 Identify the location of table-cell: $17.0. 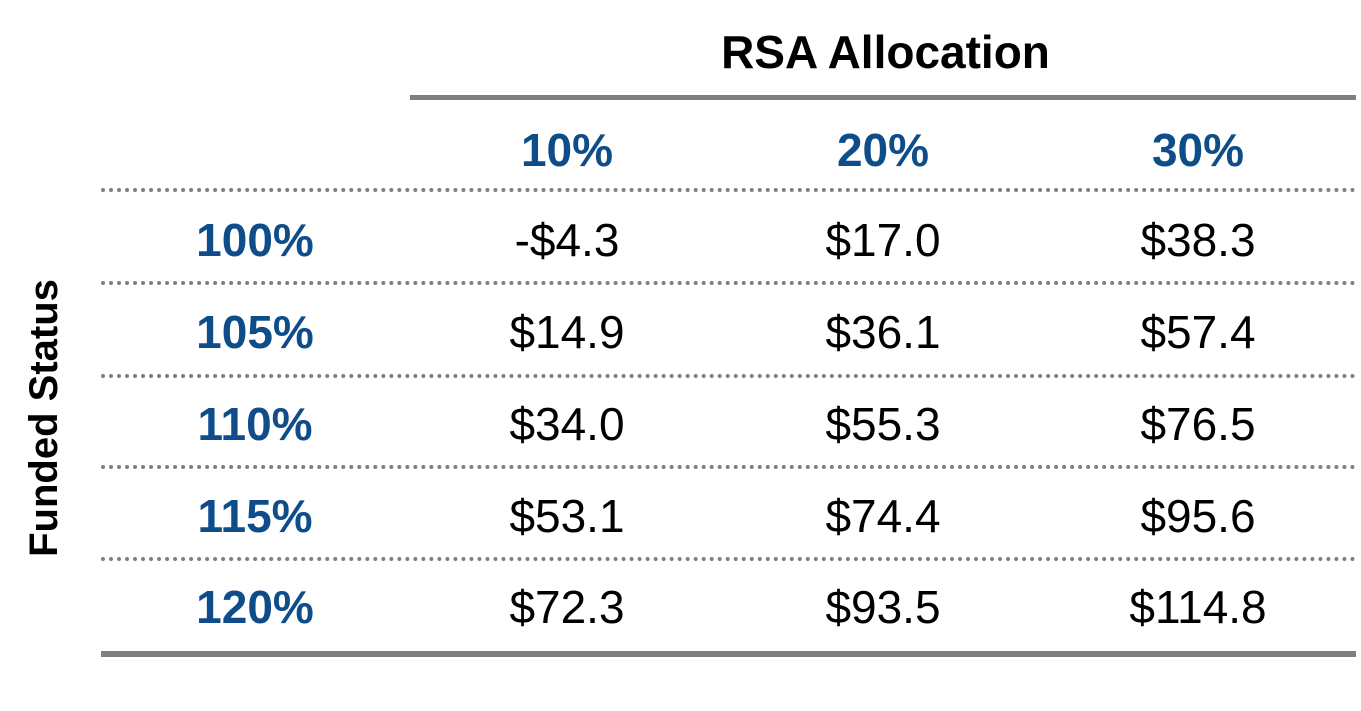
(883, 240).